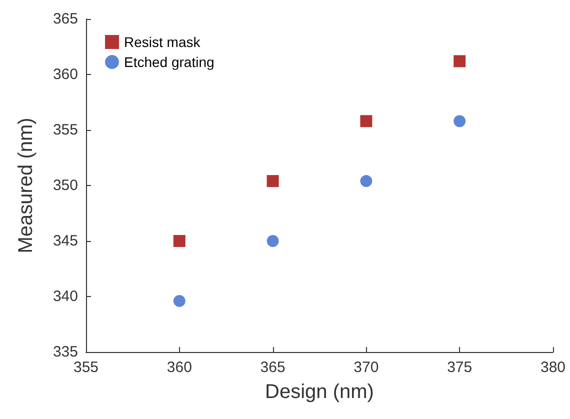  What do you see at coordinates (65, 241) in the screenshot?
I see `y-tick-label: 345` at bounding box center [65, 241].